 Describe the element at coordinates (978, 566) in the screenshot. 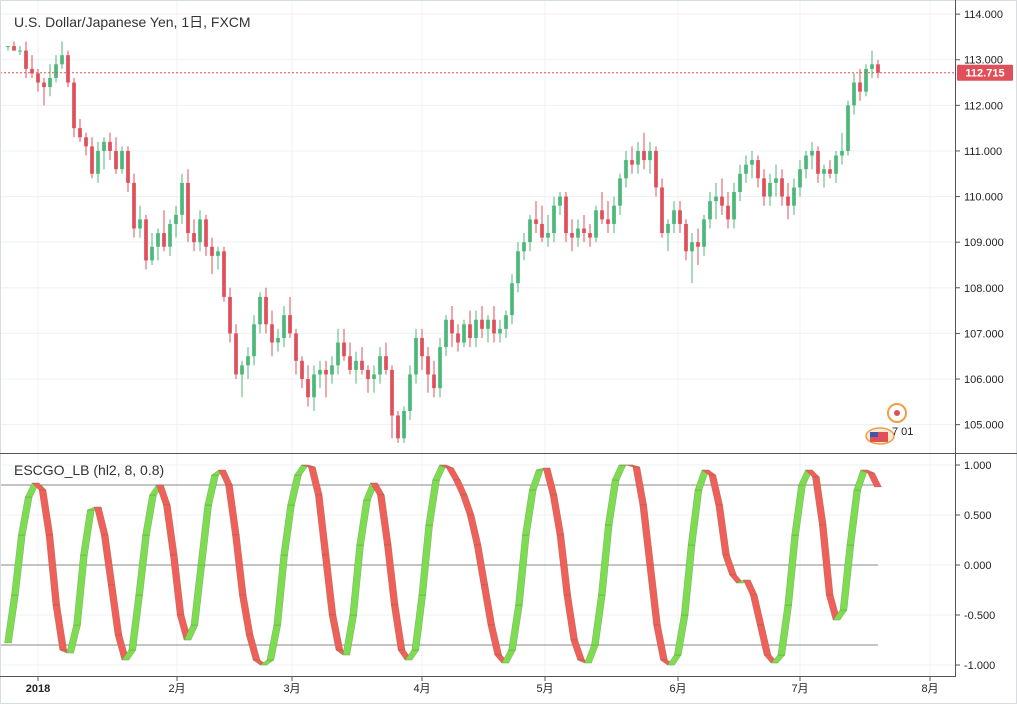

I see `osc-y-tick-label: 0.000` at that location.